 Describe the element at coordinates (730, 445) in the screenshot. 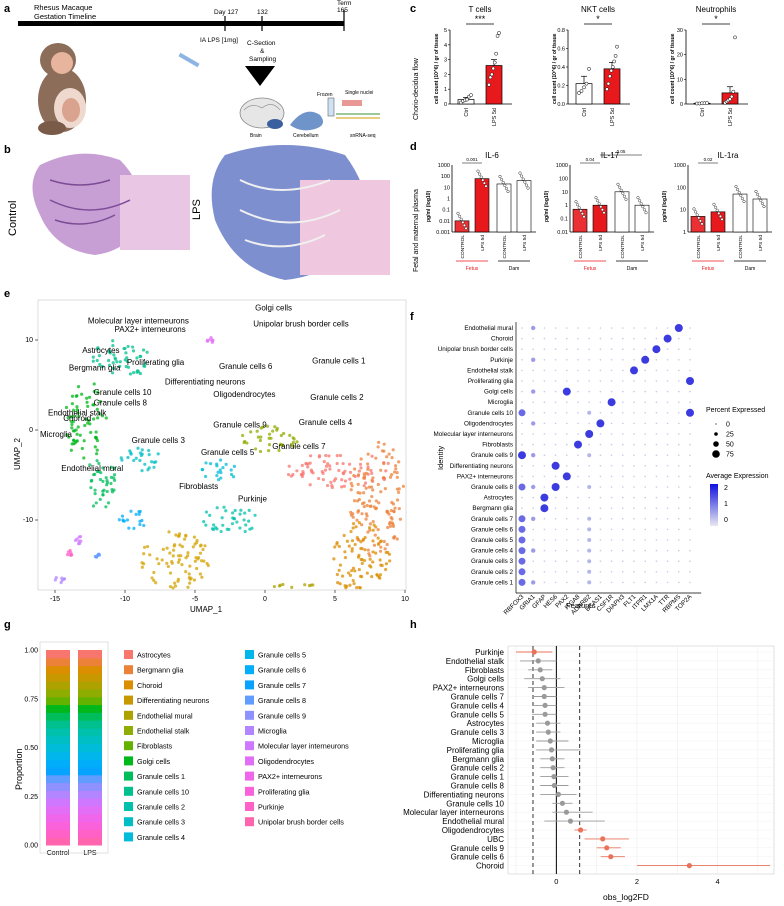

I see `pct-legend-label: 50` at that location.